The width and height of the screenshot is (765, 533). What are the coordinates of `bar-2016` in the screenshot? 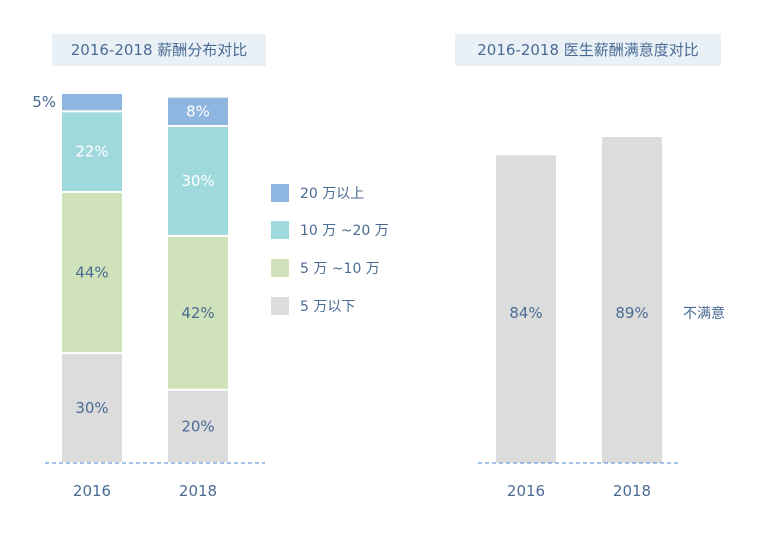 It's located at (526, 309).